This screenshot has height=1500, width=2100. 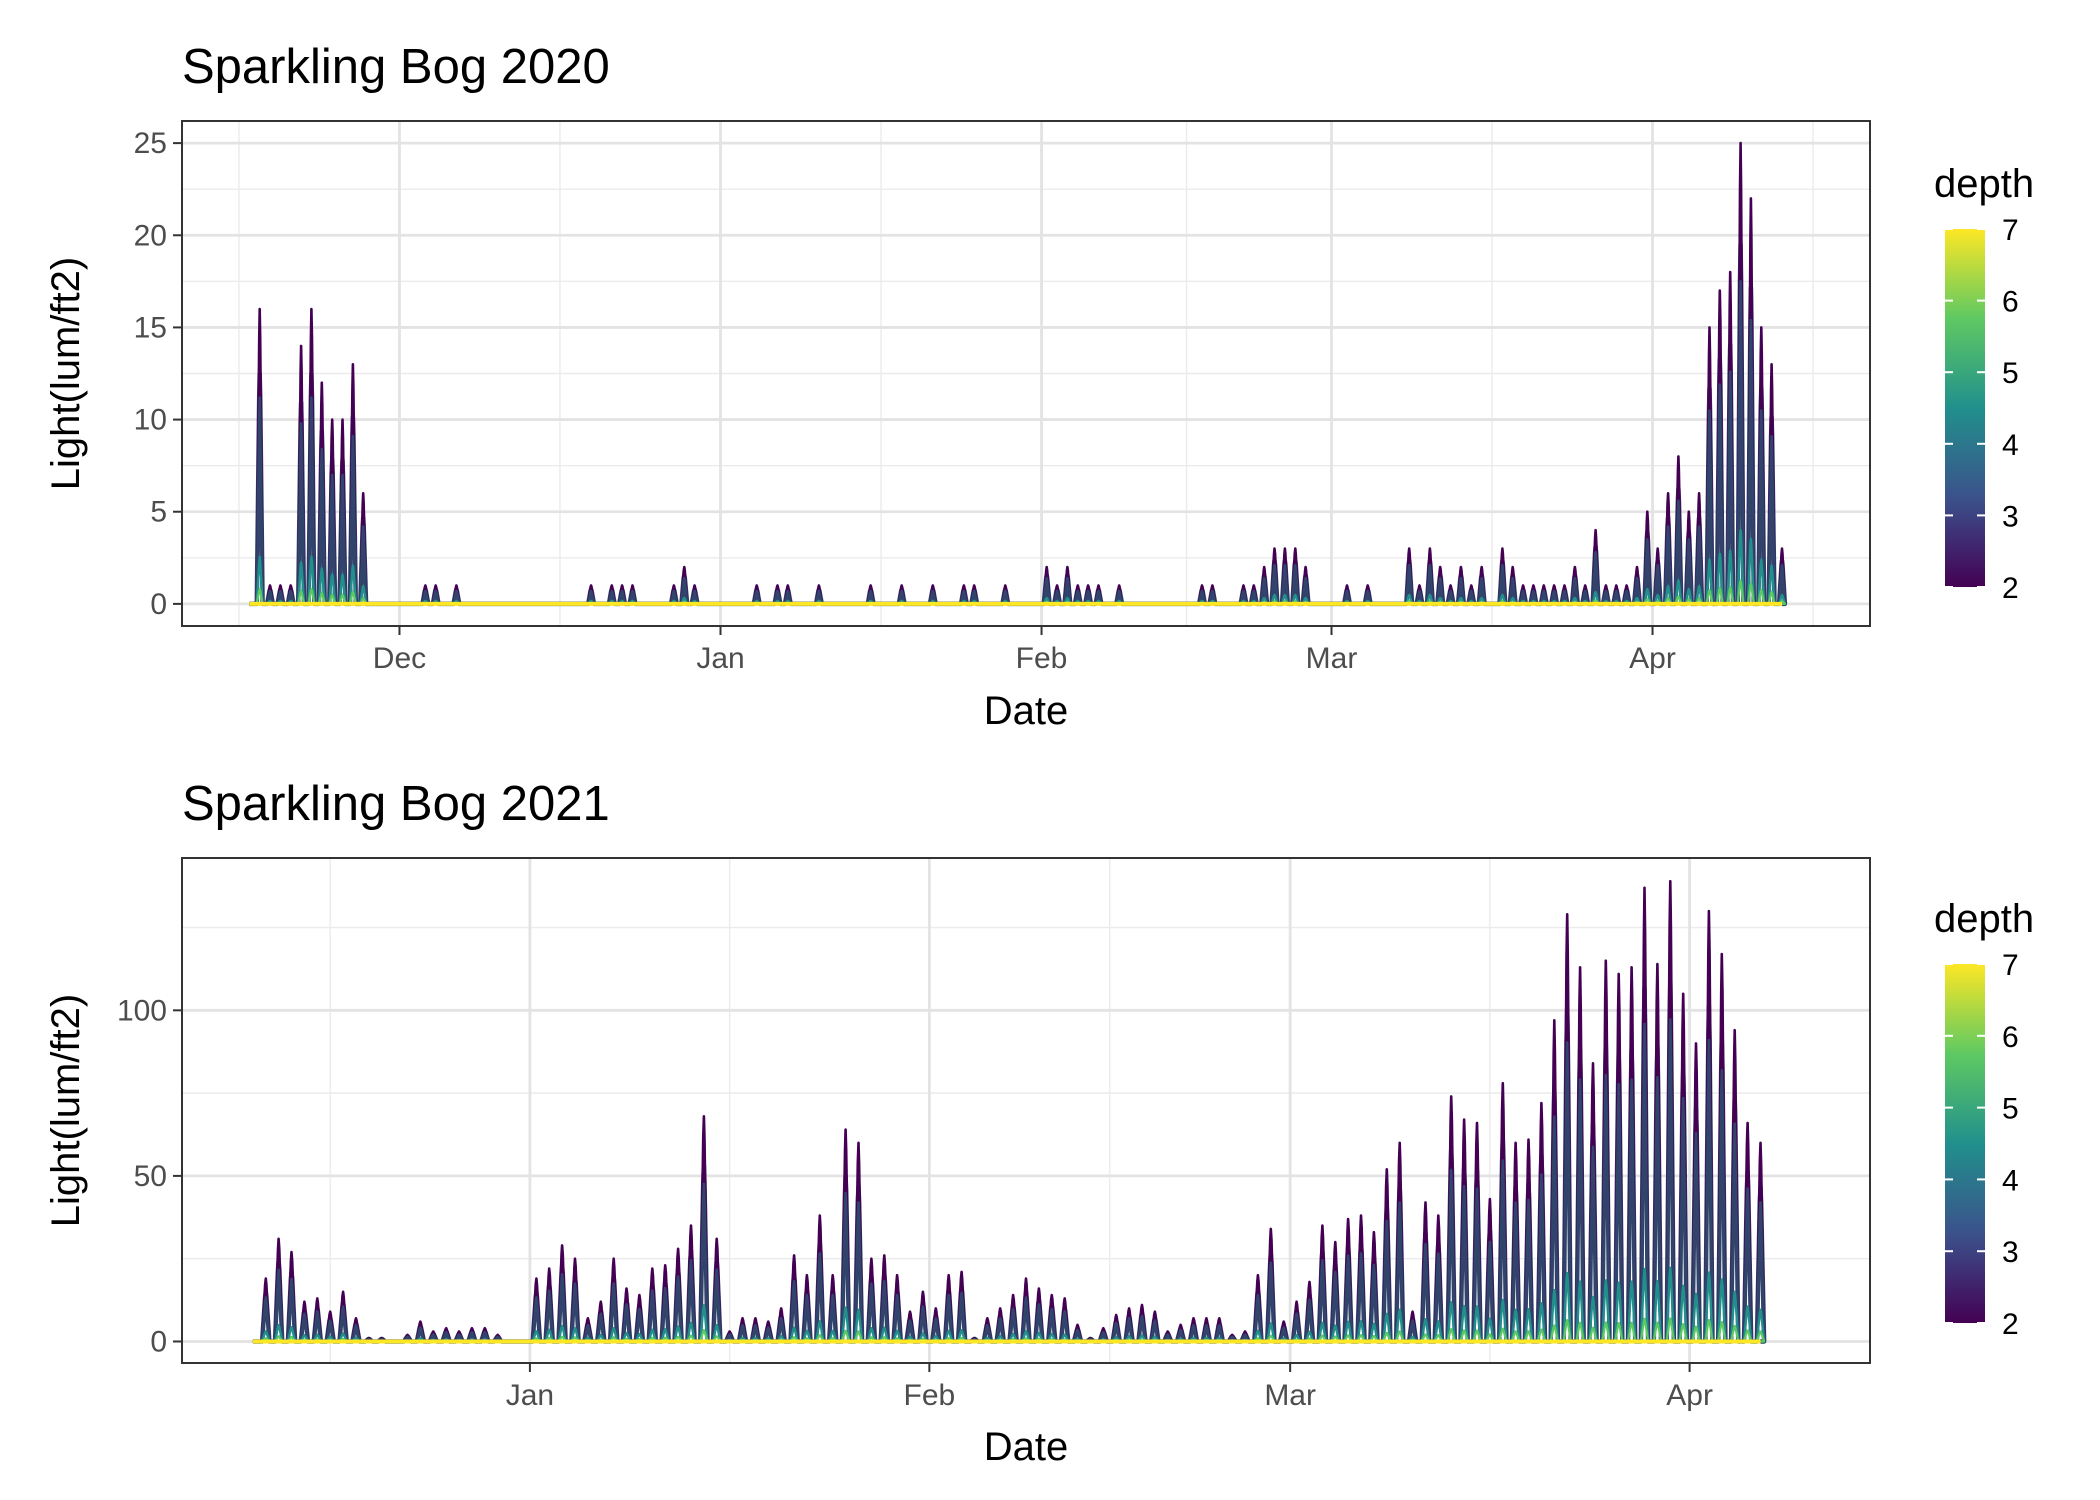 What do you see at coordinates (396, 67) in the screenshot?
I see `chart-title: Sparkling Bog 2020` at bounding box center [396, 67].